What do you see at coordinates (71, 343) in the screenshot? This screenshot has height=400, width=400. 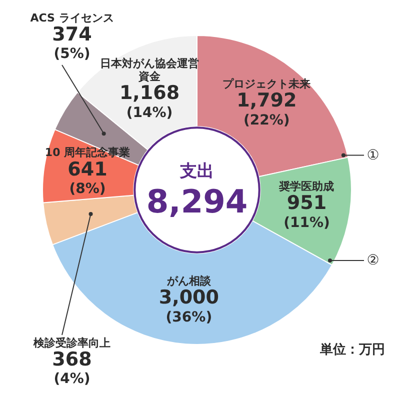 I see `slice-label: 検診受診率向上` at bounding box center [71, 343].